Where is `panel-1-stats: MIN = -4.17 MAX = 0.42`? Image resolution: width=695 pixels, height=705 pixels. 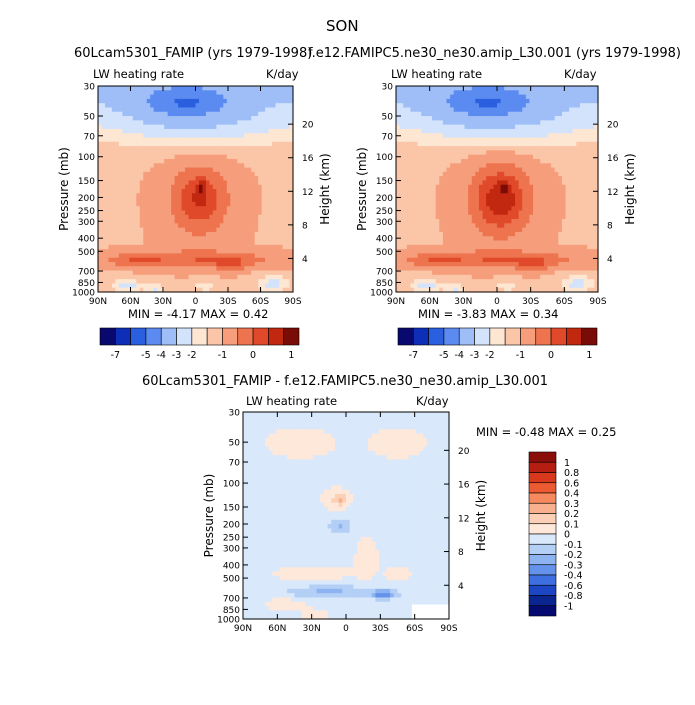 panel-1-stats: MIN = -4.17 MAX = 0.42 is located at coordinates (198, 314).